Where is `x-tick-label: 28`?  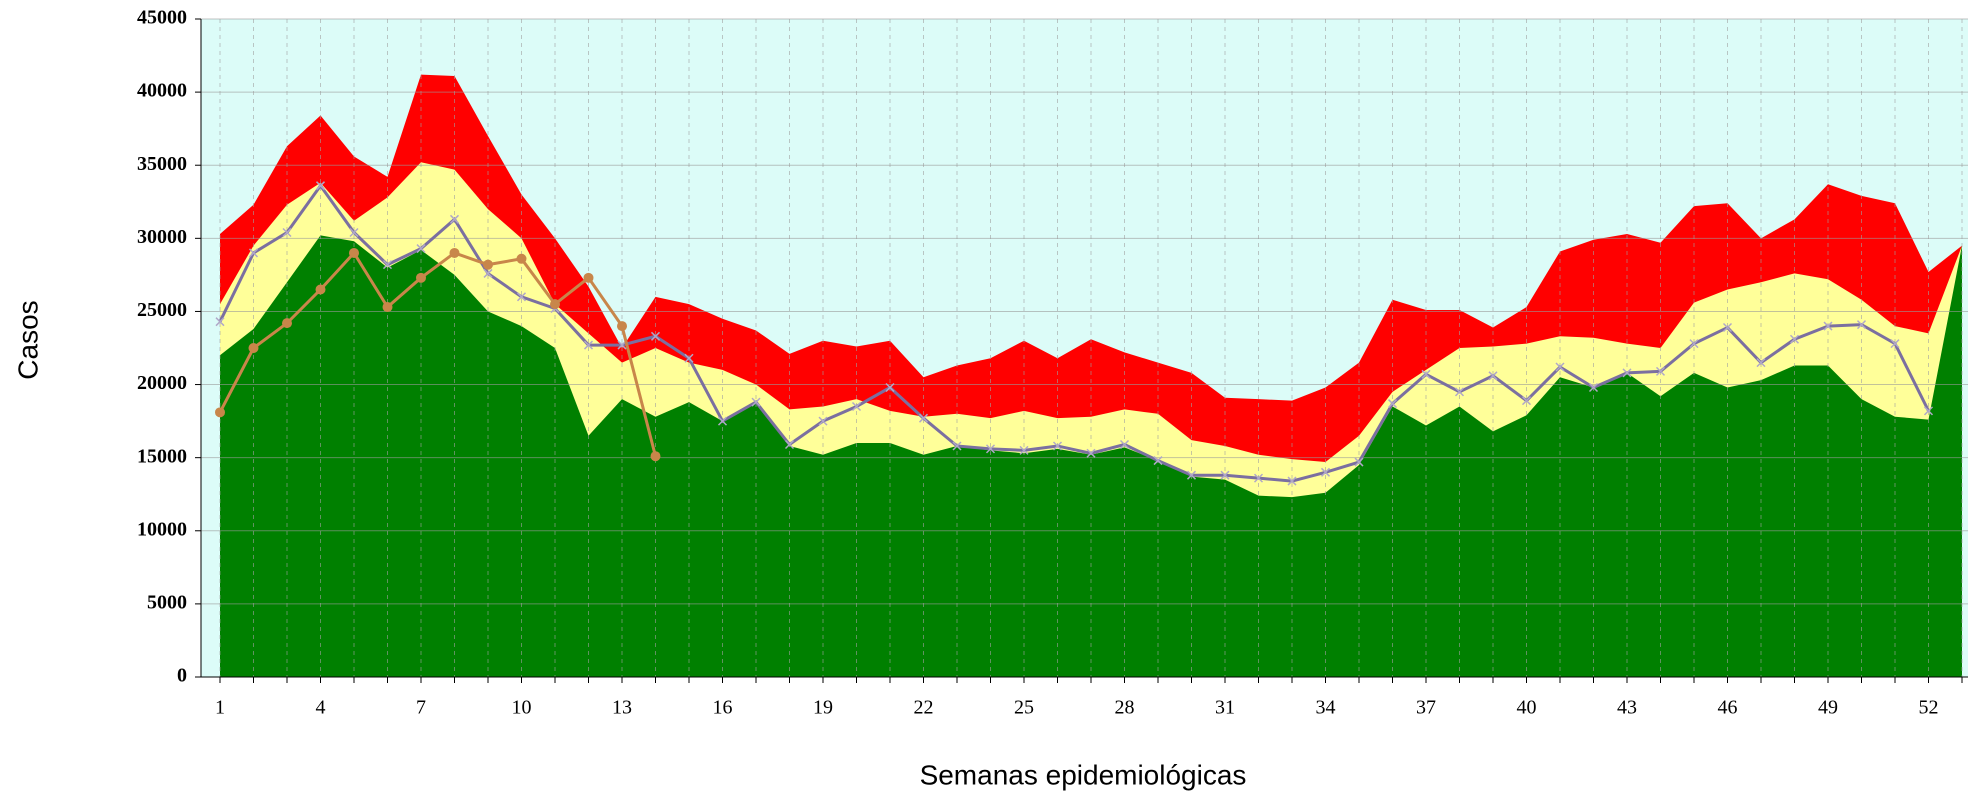
x-tick-label: 28 is located at coordinates (1125, 708).